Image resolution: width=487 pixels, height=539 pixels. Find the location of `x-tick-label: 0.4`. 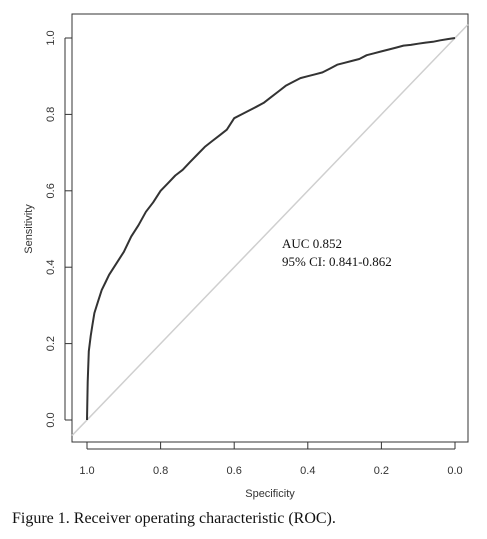

x-tick-label: 0.4 is located at coordinates (307, 471).